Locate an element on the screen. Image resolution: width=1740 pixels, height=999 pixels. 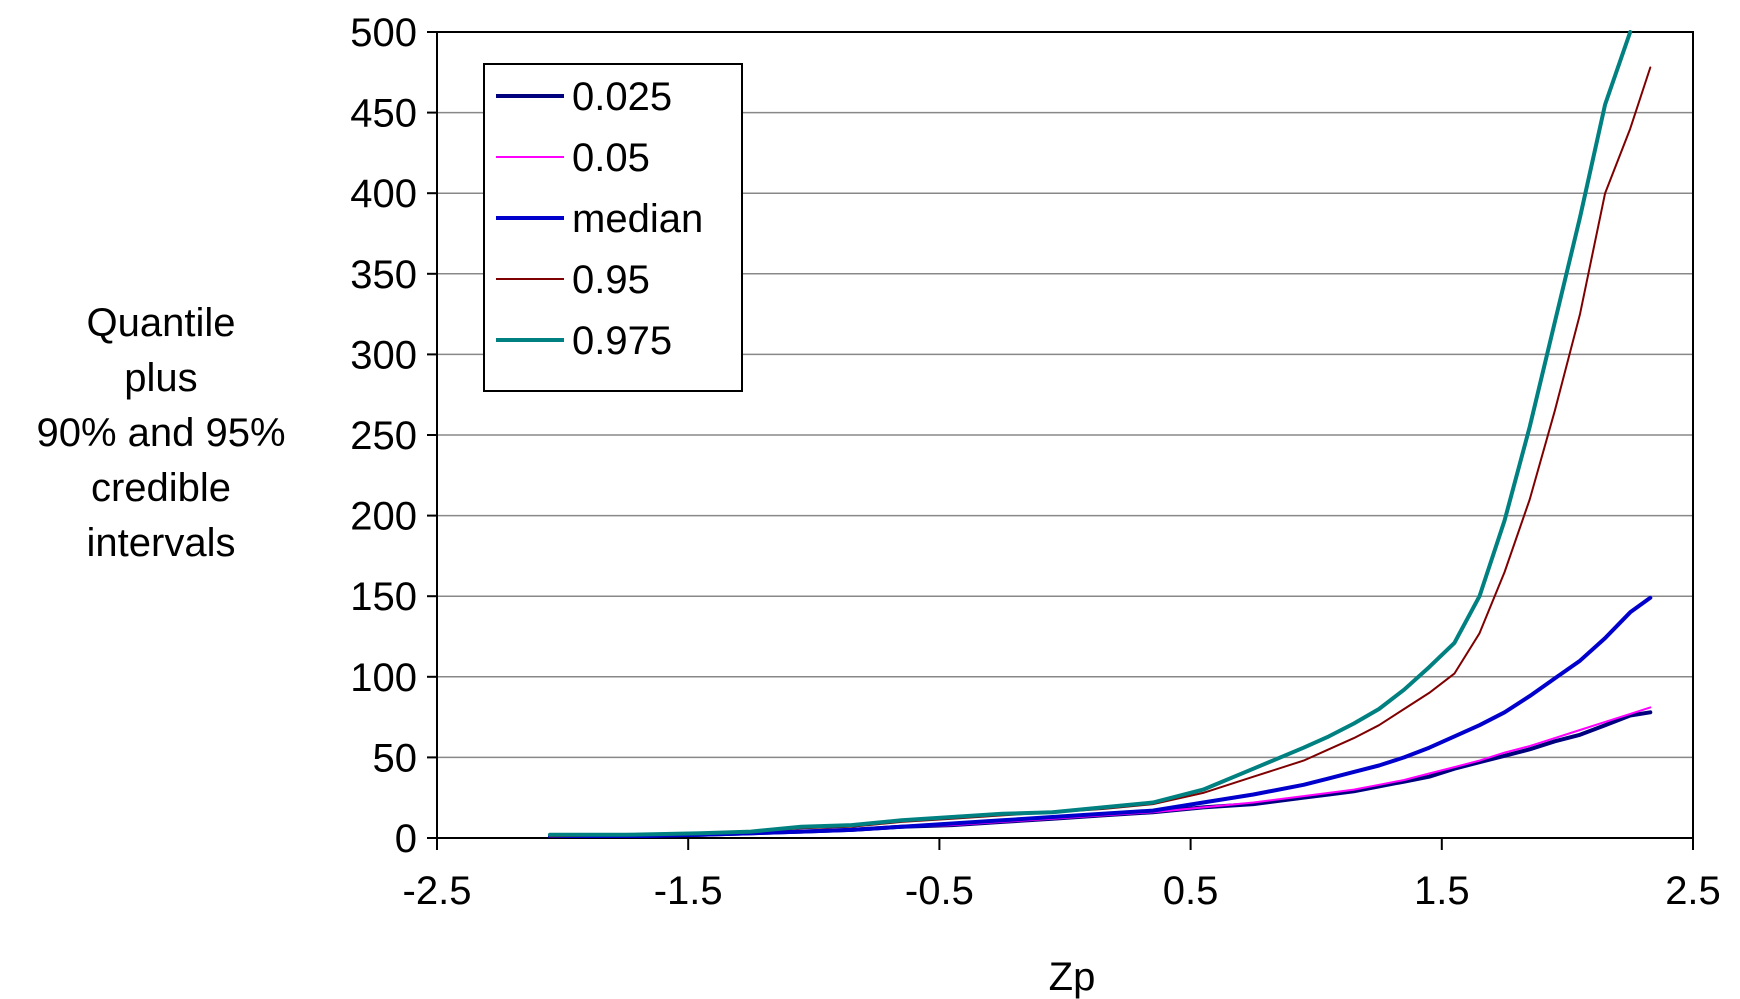
y-axis-title-line: 90% and 95% is located at coordinates (160, 433).